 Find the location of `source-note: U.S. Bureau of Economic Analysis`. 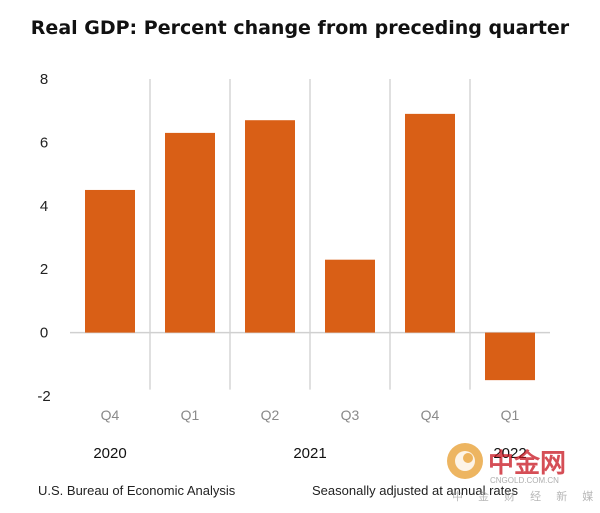

source-note: U.S. Bureau of Economic Analysis is located at coordinates (137, 490).